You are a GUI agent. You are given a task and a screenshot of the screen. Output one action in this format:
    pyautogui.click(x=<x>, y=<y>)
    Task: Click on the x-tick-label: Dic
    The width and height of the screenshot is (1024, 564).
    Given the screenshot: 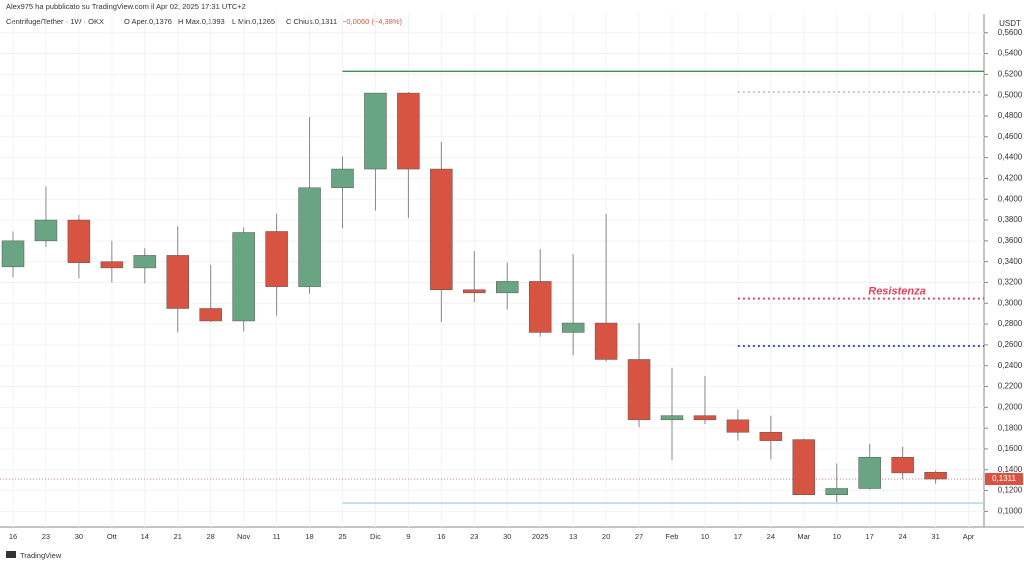 What is the action you would take?
    pyautogui.click(x=375, y=536)
    